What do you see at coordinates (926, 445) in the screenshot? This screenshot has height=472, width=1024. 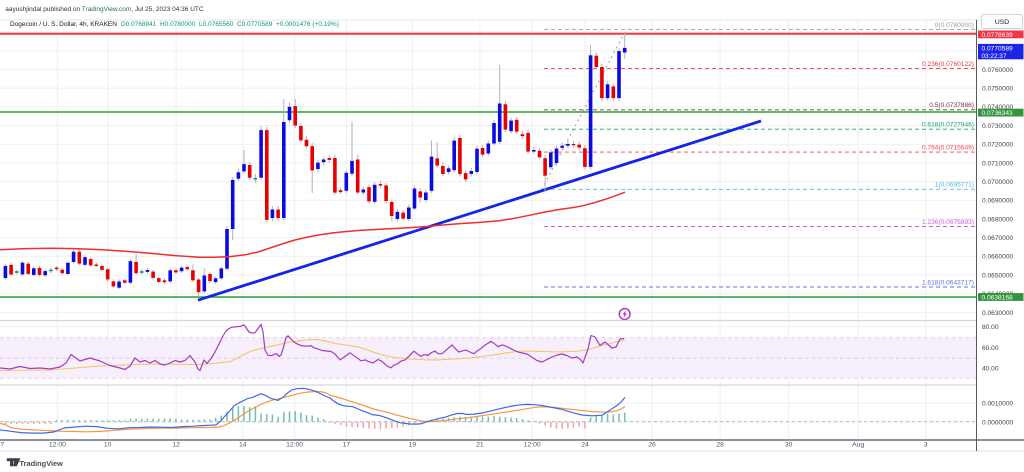 I see `svg-text: 3` at bounding box center [926, 445].